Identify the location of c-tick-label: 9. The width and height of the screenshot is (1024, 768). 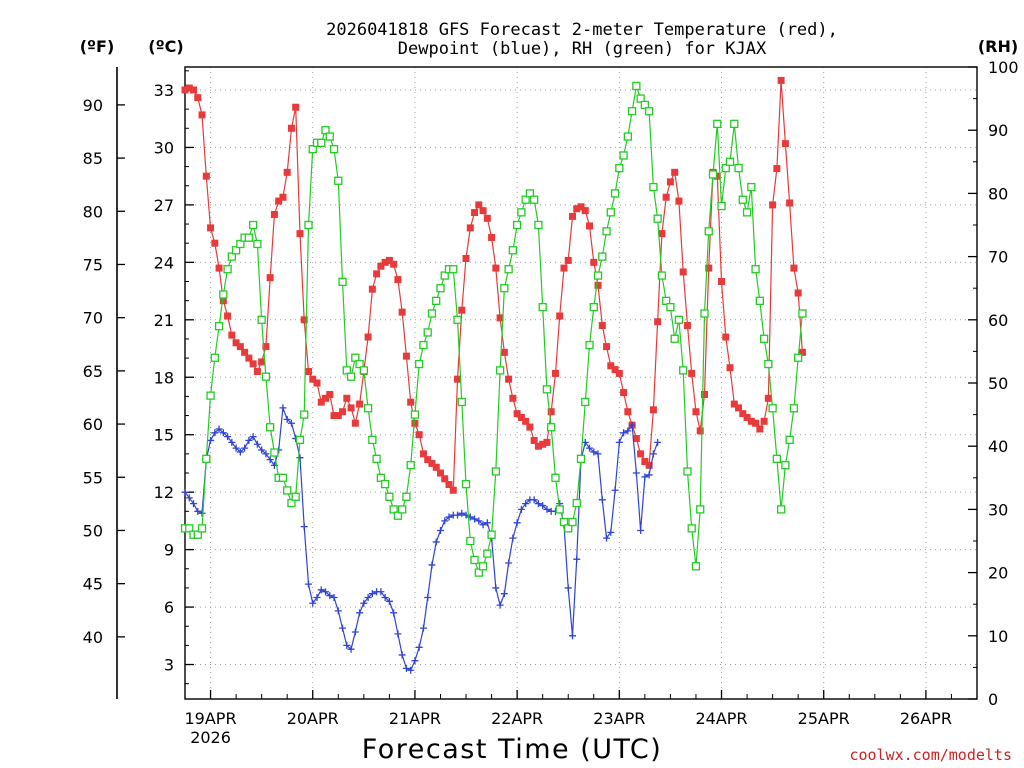
(169, 550).